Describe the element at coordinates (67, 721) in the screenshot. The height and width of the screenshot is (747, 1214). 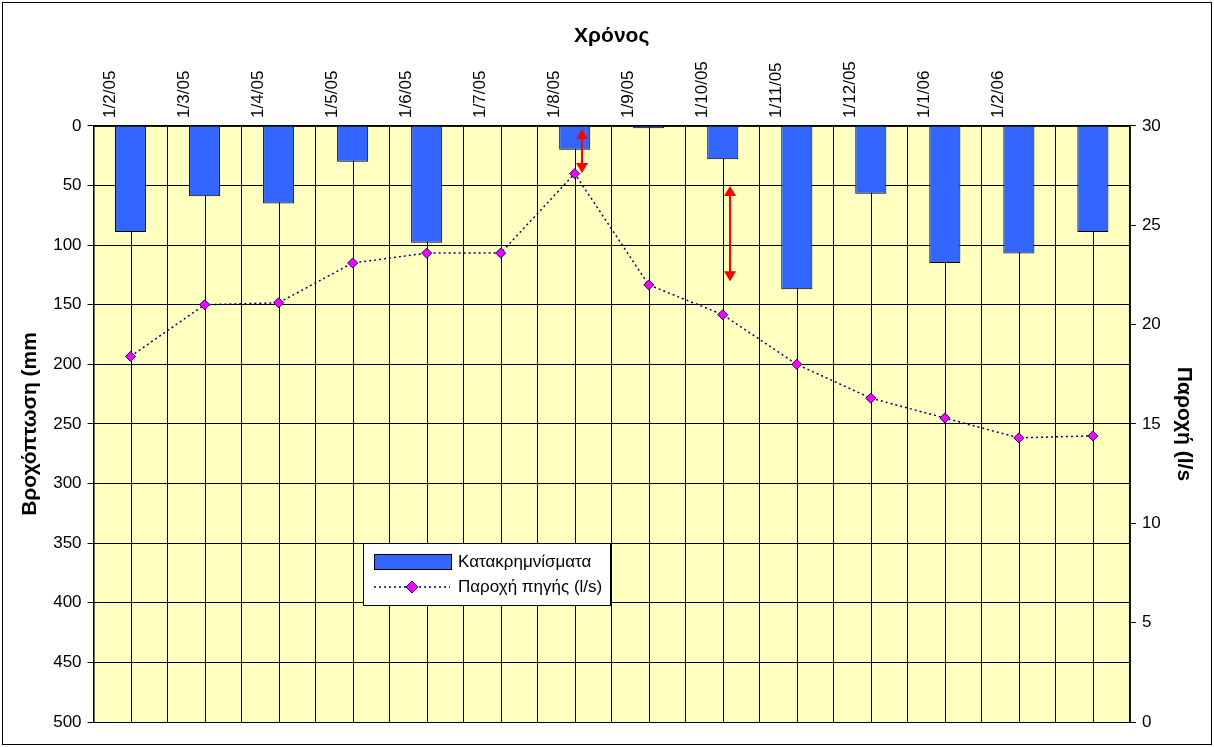
I see `y-tick-label: 500` at that location.